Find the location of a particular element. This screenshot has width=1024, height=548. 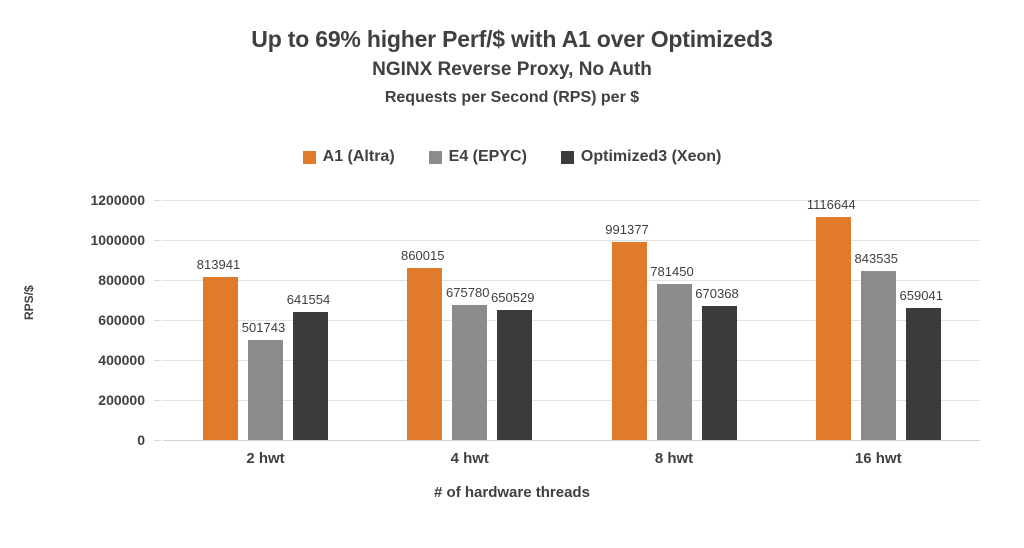

legend-item: Optimized3 (Xeon) is located at coordinates (641, 157).